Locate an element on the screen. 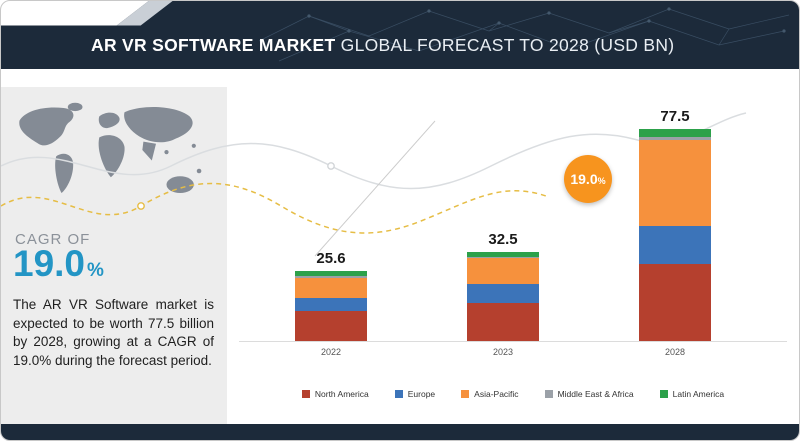 The image size is (800, 441). cagr-percent-sign: % is located at coordinates (95, 270).